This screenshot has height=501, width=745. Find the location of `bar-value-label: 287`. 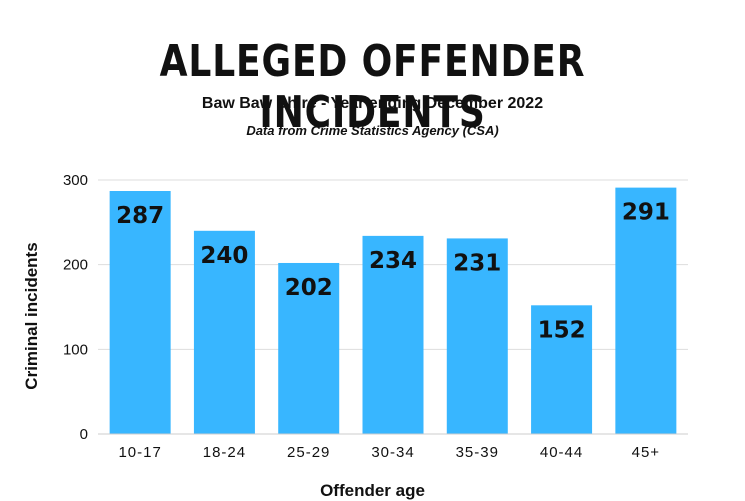

bar-value-label: 287 is located at coordinates (140, 216).